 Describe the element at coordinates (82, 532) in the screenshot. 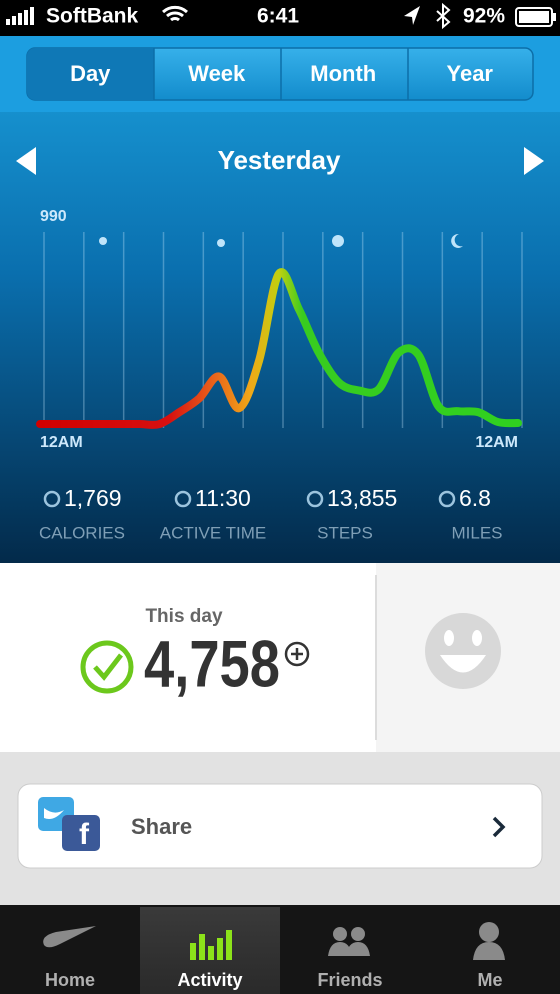

I see `stat-label: CALORIES` at that location.